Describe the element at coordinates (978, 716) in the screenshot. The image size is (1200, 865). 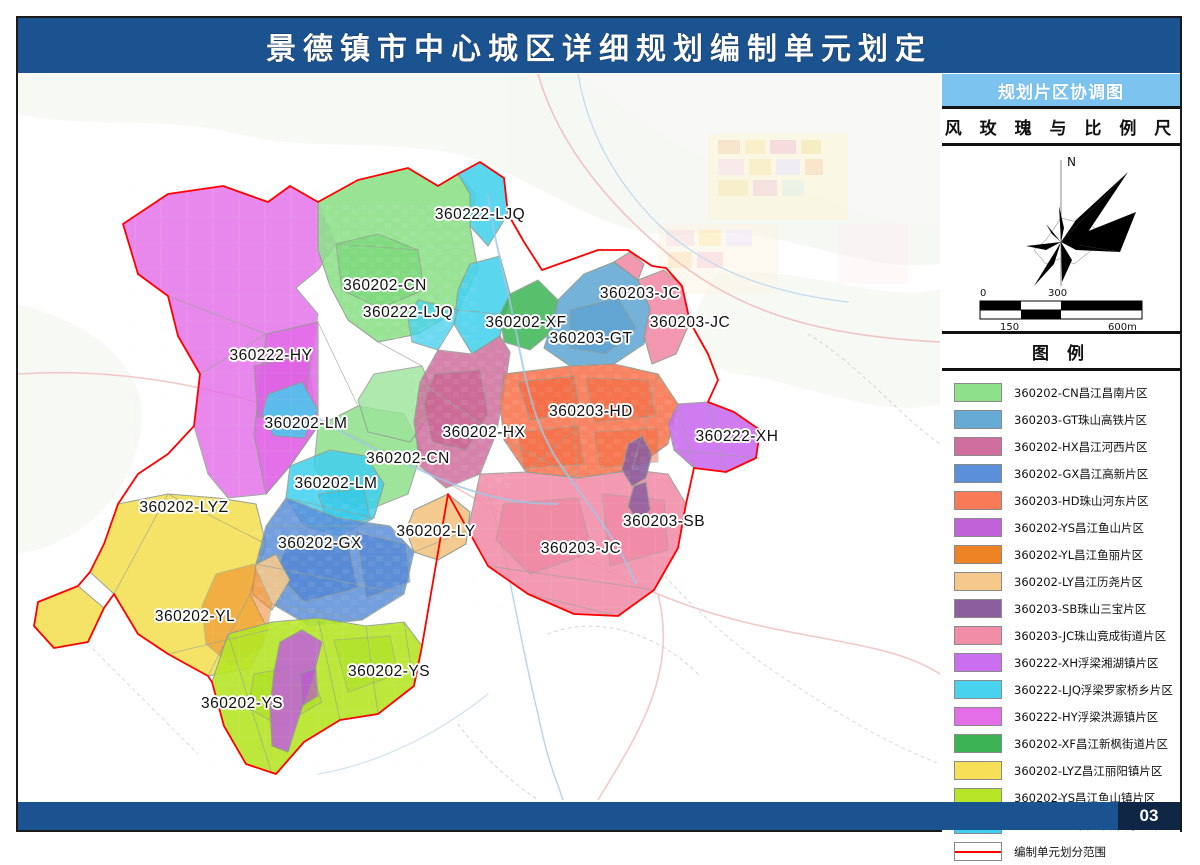
I see `legend-swatch-360222-hy` at that location.